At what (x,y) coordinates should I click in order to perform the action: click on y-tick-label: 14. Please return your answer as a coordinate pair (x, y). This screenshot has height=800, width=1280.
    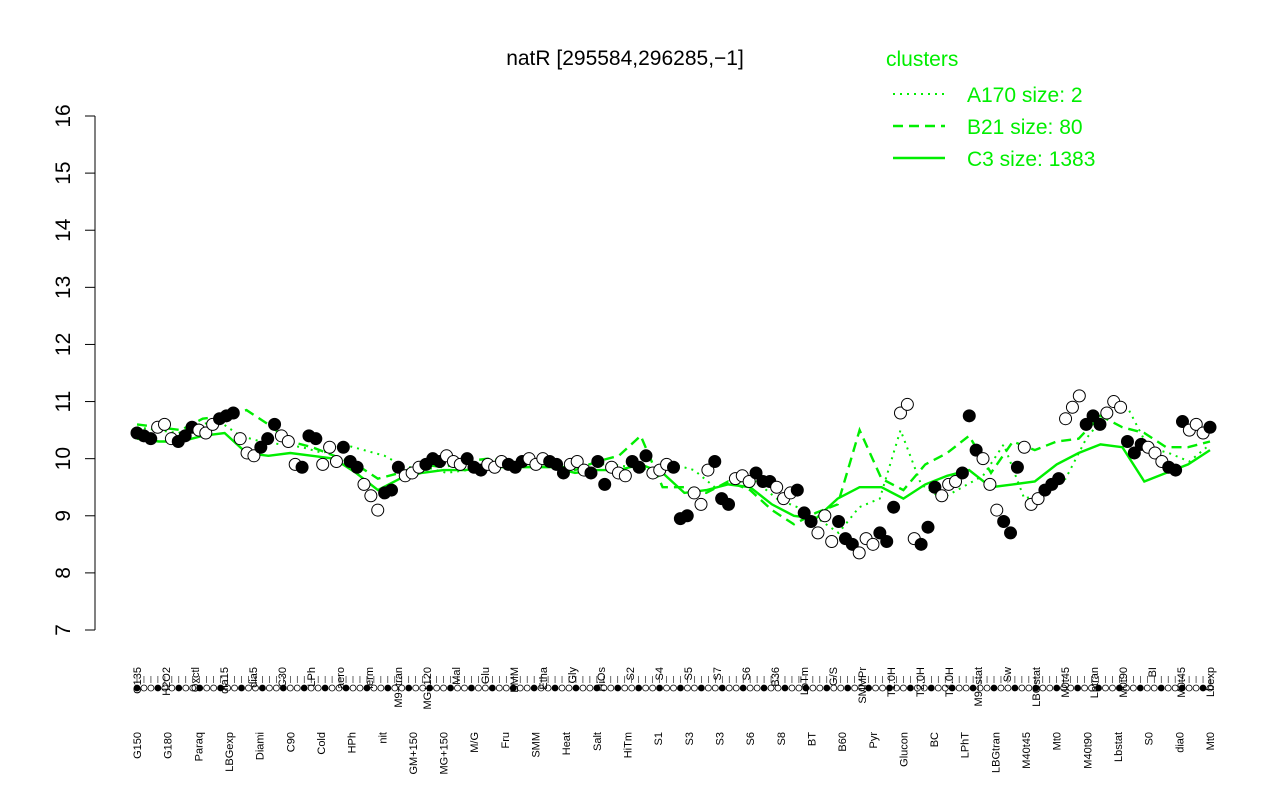
    Looking at the image, I should click on (63, 230).